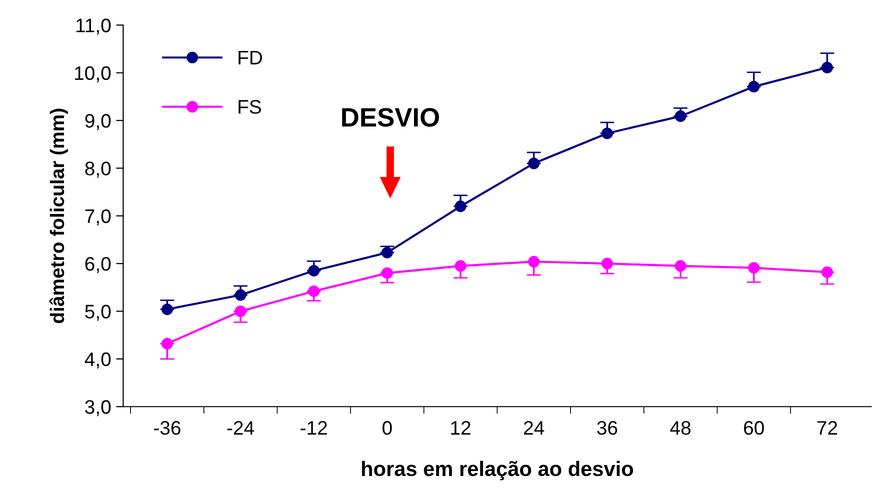 Image resolution: width=880 pixels, height=502 pixels. I want to click on y-tick-label: 3,0, so click(98, 408).